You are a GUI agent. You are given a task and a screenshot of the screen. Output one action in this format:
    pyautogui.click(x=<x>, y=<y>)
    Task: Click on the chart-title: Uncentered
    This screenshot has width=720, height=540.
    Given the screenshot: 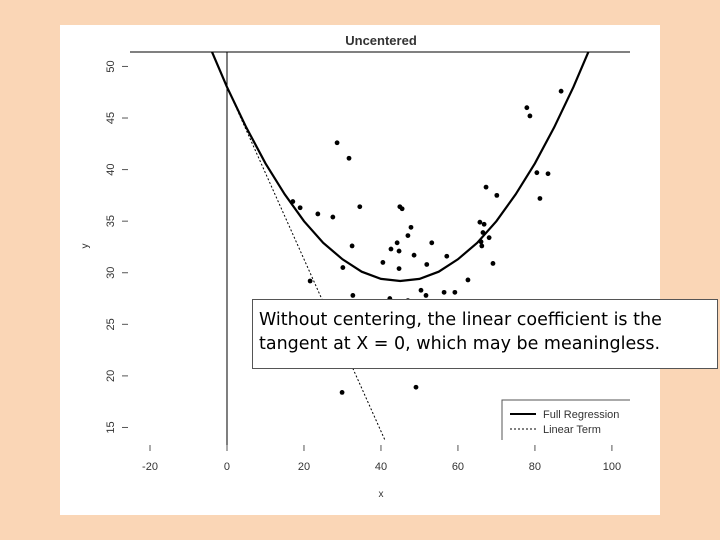 What is the action you would take?
    pyautogui.click(x=381, y=40)
    